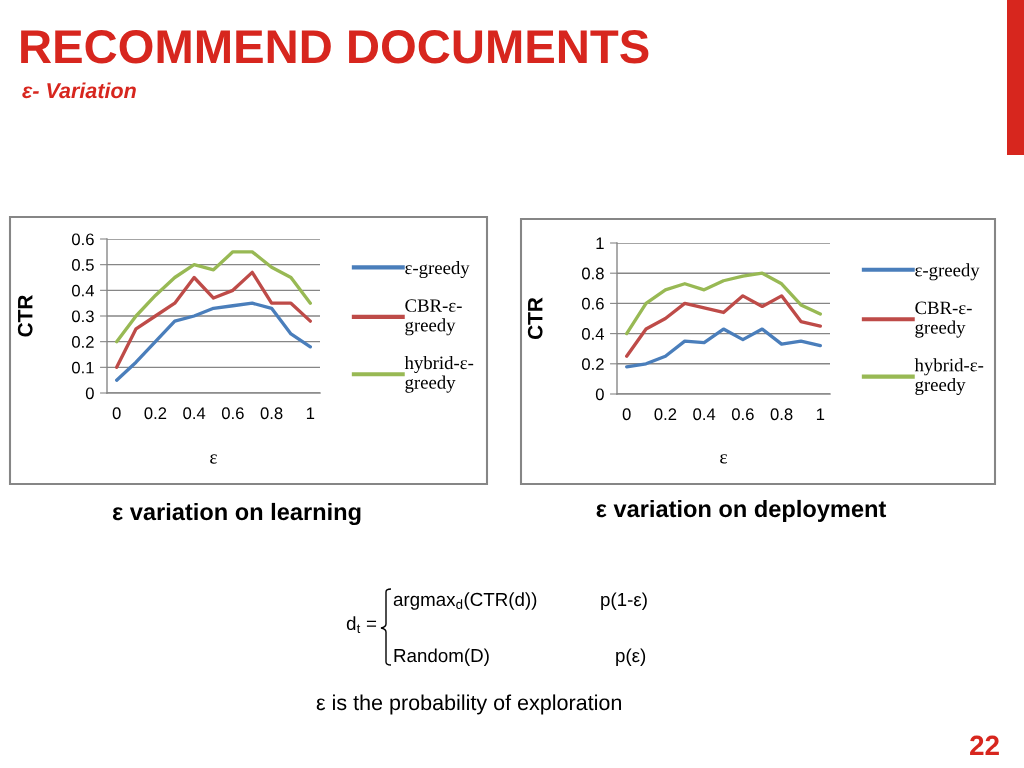 The height and width of the screenshot is (768, 1024). What do you see at coordinates (984, 745) in the screenshot?
I see `text: 22` at bounding box center [984, 745].